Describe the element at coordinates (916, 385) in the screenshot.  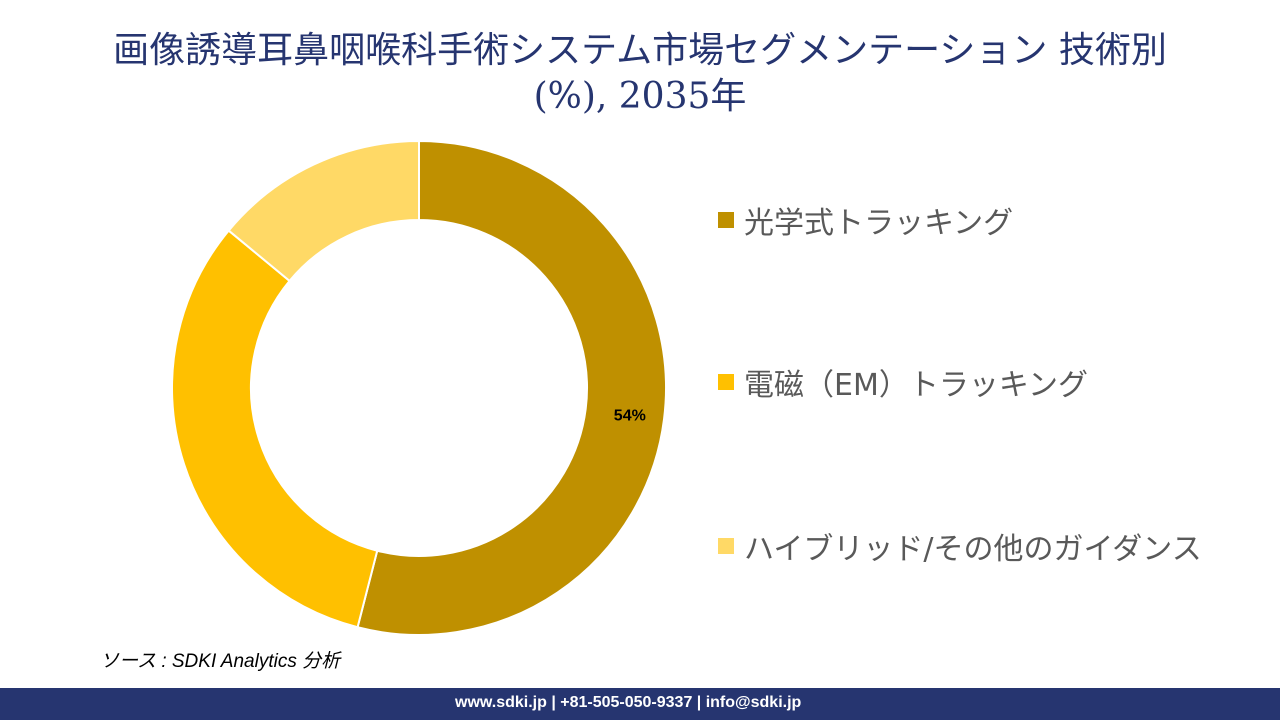
I see `legend-label: 電磁（EM）トラッキング` at that location.